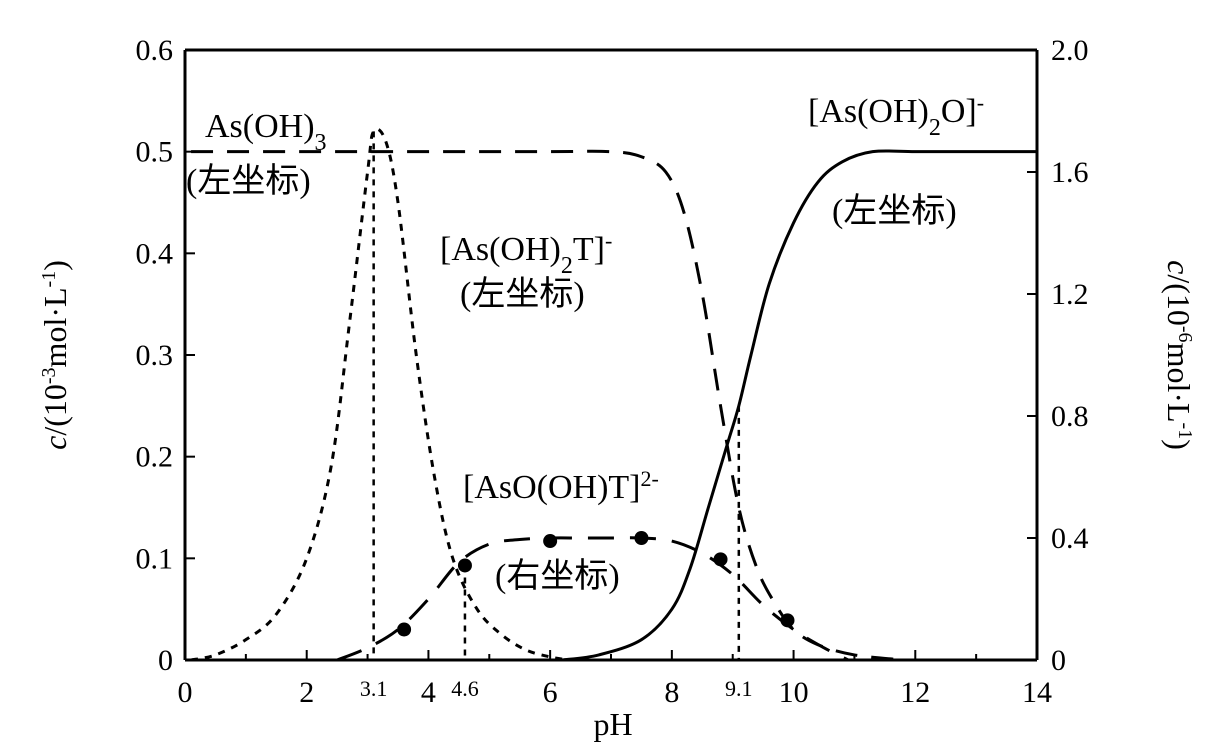 The height and width of the screenshot is (753, 1213). What do you see at coordinates (1070, 538) in the screenshot?
I see `y-right-tick-label: 0.4` at bounding box center [1070, 538].